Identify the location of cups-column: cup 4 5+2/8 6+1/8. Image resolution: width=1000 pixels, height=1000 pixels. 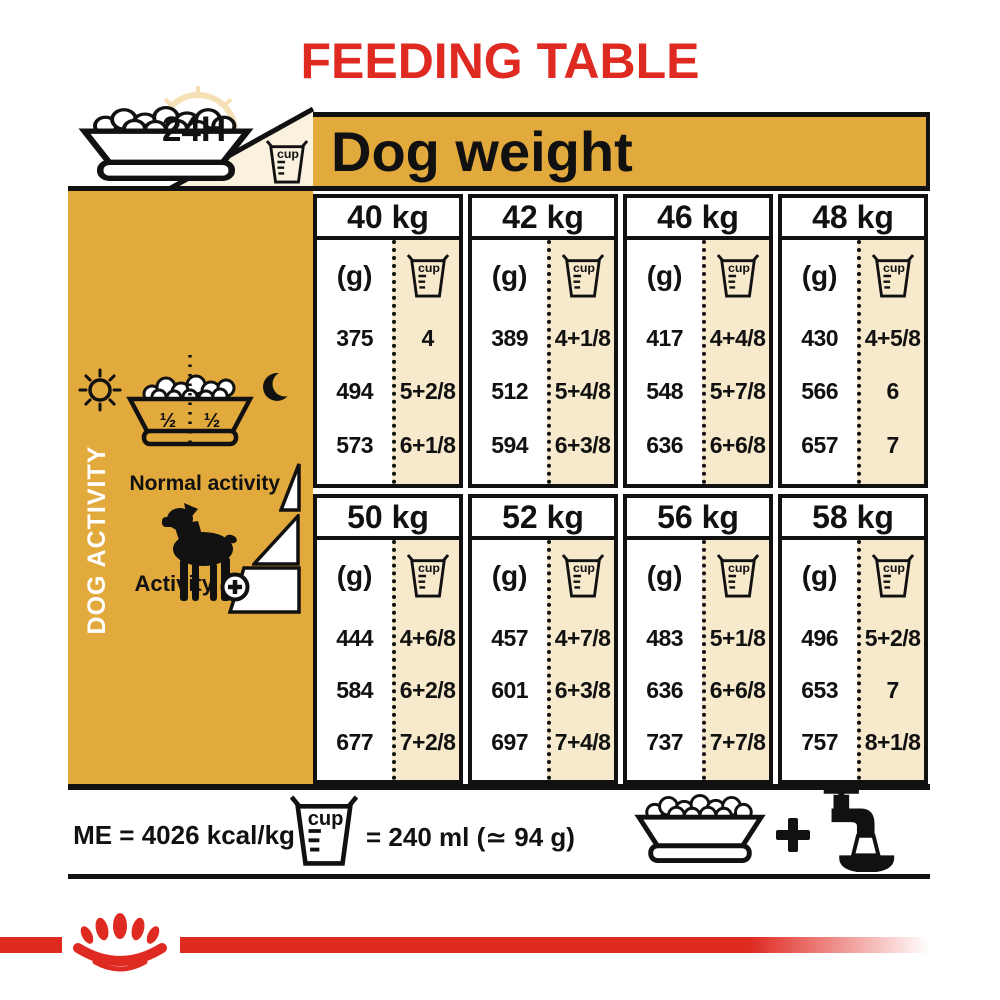
(425, 362).